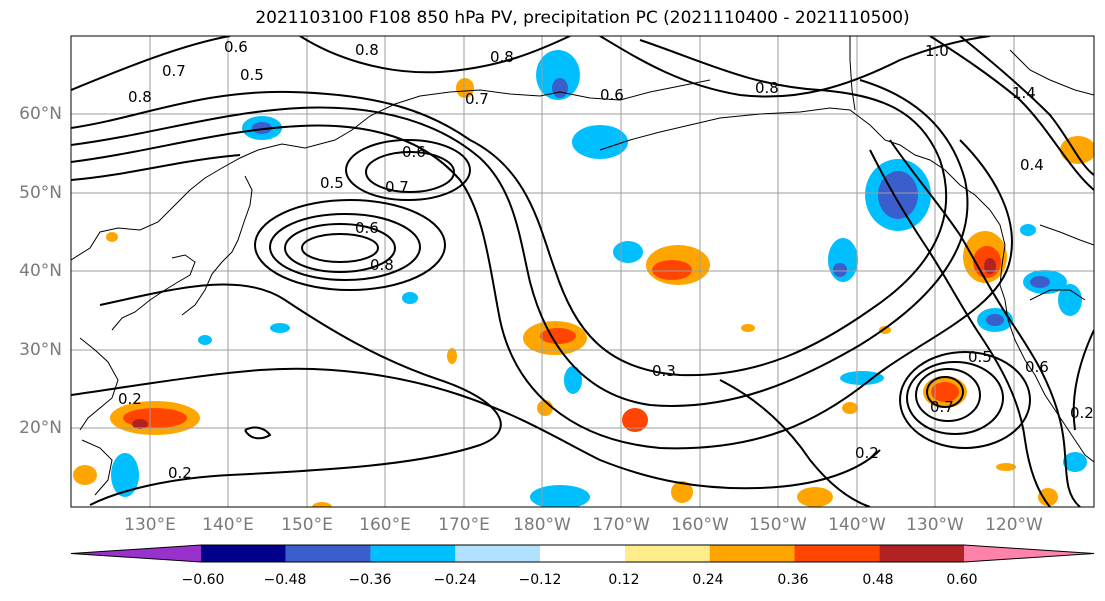 The width and height of the screenshot is (1105, 601). Describe the element at coordinates (540, 580) in the screenshot. I see `colorbar-tick-label: −0.12` at that location.